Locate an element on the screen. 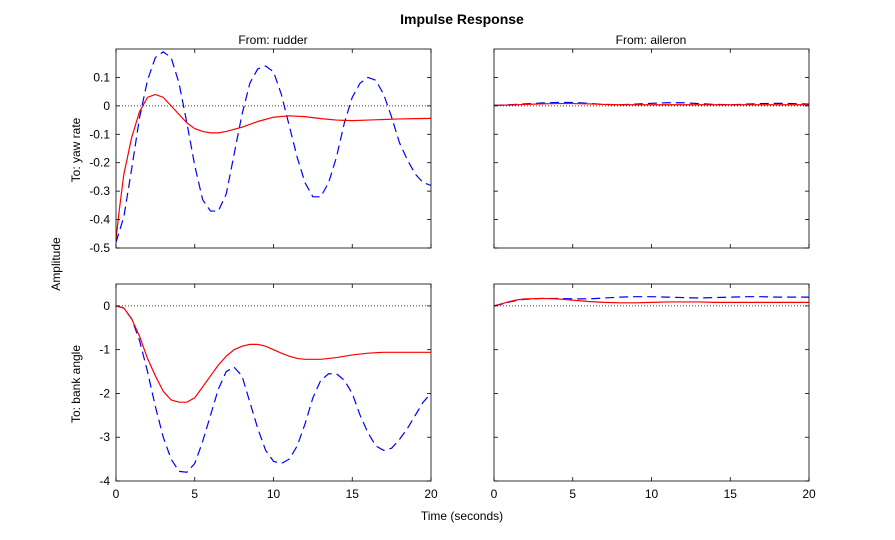 The width and height of the screenshot is (895, 540). series-line-solid-r2c1 is located at coordinates (273, 354).